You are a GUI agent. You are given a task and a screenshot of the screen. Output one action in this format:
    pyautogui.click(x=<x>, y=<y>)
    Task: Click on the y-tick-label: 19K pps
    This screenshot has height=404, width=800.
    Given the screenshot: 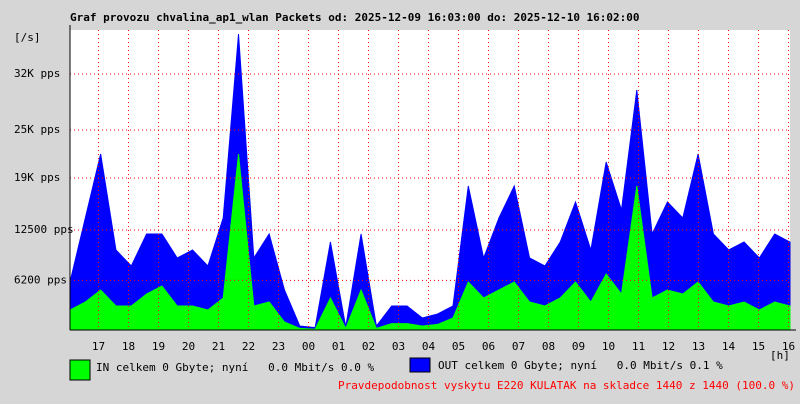 What is the action you would take?
    pyautogui.click(x=37, y=177)
    